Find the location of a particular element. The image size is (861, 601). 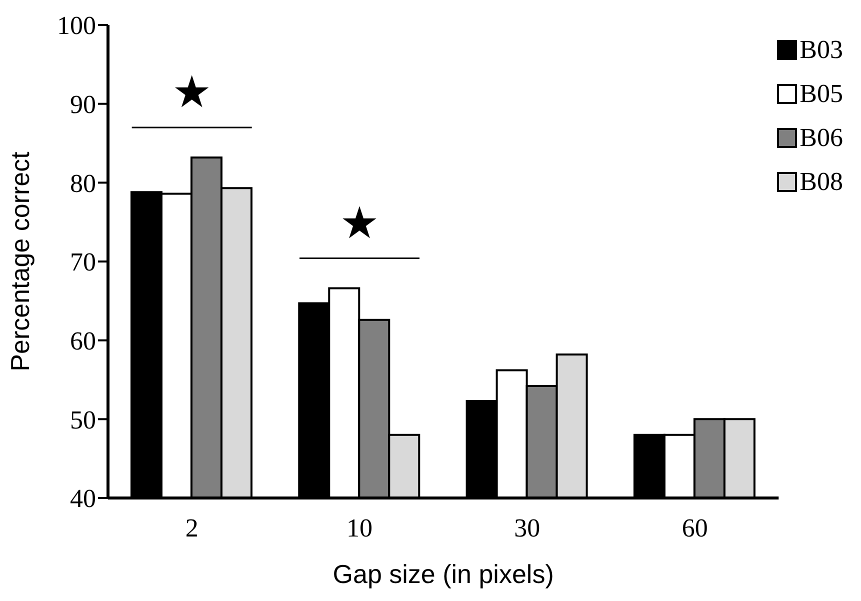

legend-label: B03 is located at coordinates (821, 50).